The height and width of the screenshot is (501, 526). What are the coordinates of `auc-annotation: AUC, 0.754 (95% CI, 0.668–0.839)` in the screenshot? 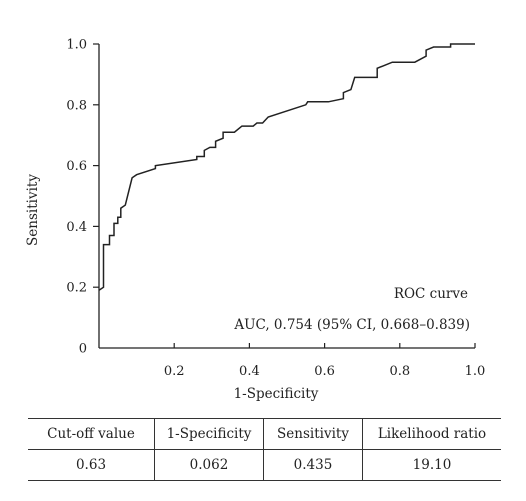 It's located at (351, 325).